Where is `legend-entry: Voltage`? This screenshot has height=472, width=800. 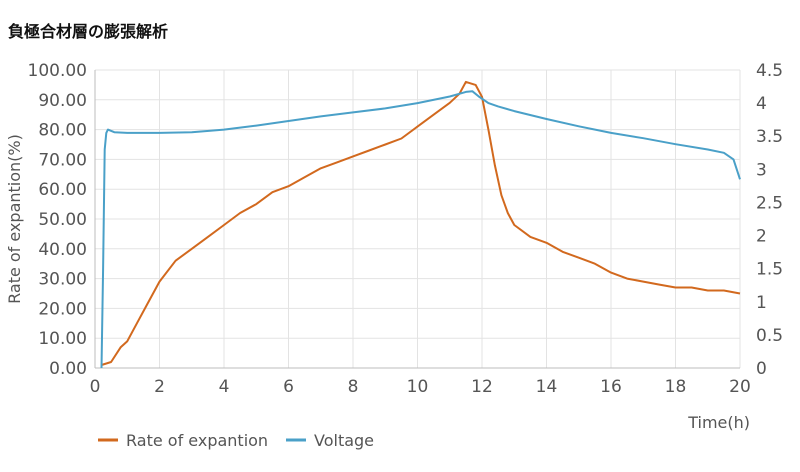
legend-entry: Voltage is located at coordinates (344, 440).